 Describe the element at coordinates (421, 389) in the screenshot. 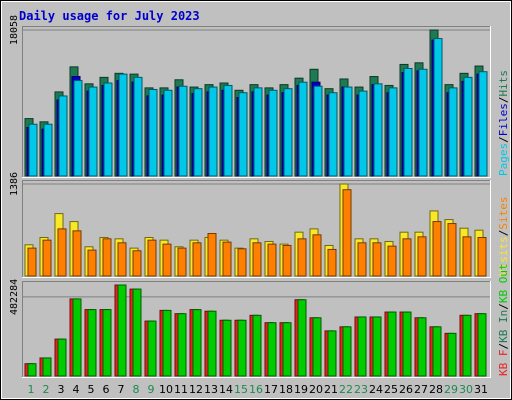

I see `x-tick-label: 27` at that location.